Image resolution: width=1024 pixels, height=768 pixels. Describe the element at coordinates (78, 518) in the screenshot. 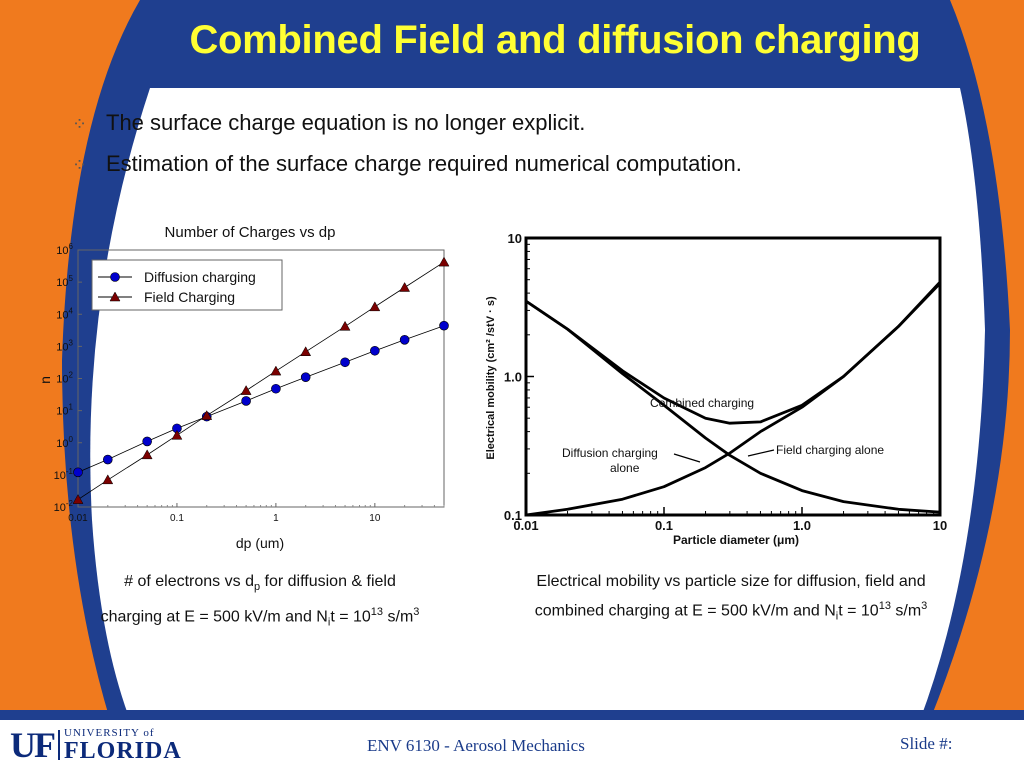

I see `chart1-xtick-label: 0.01` at that location.